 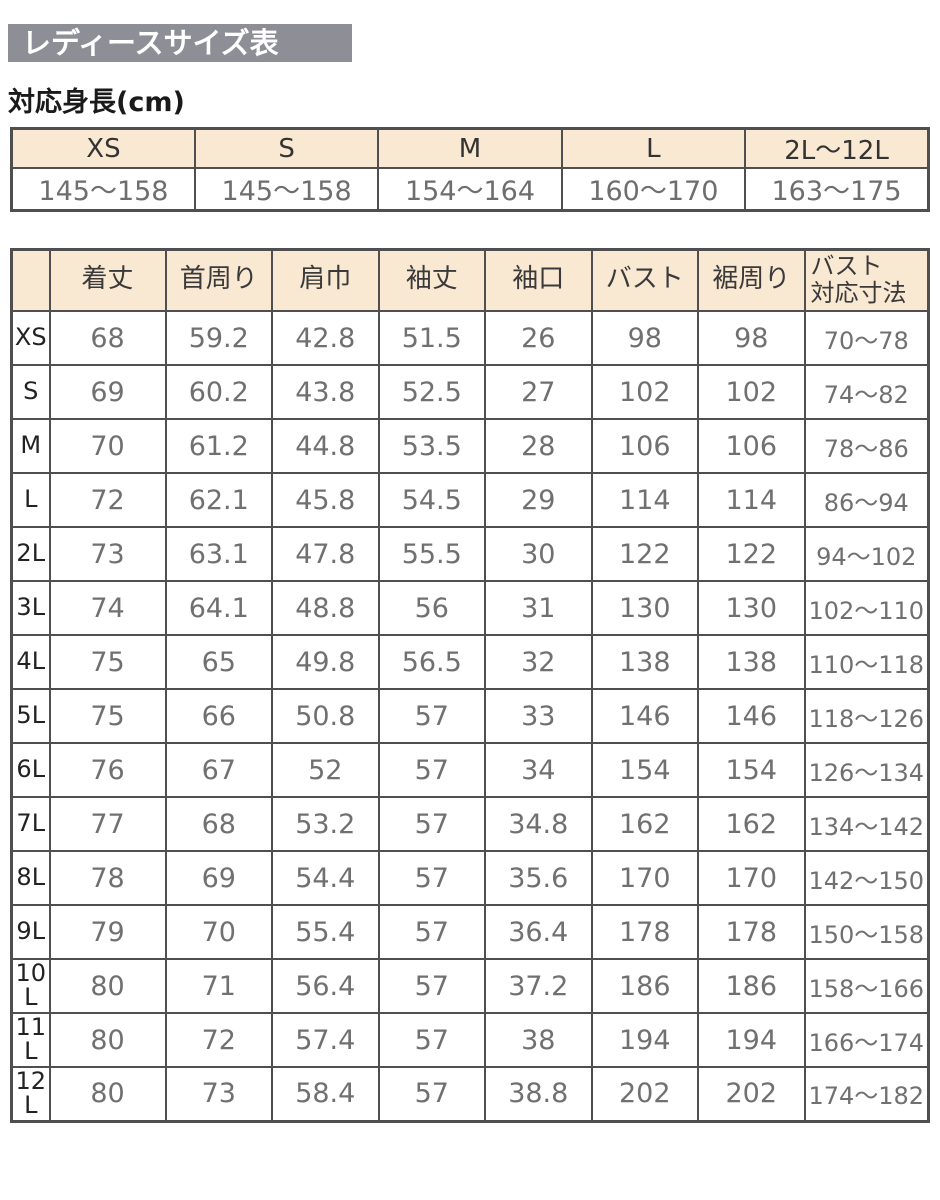 What do you see at coordinates (325, 932) in the screenshot?
I see `table-cell: 55.4` at bounding box center [325, 932].